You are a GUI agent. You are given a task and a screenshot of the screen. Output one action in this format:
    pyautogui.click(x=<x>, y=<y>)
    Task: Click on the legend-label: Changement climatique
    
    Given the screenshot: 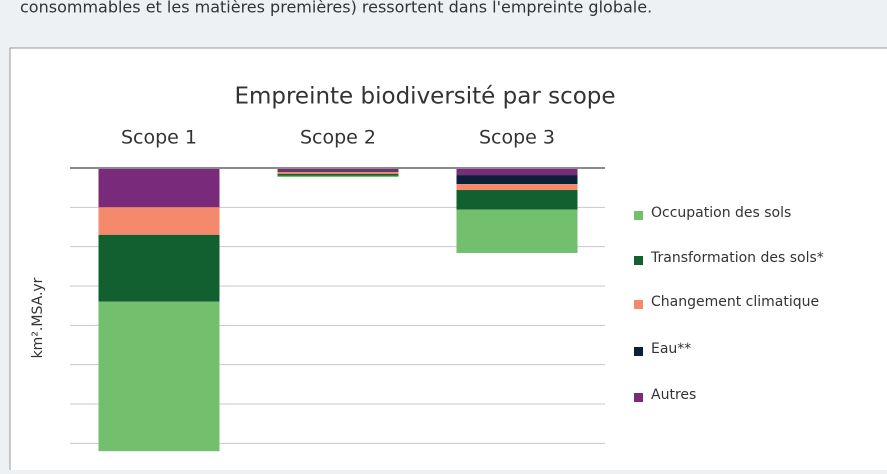 What is the action you would take?
    pyautogui.click(x=735, y=302)
    